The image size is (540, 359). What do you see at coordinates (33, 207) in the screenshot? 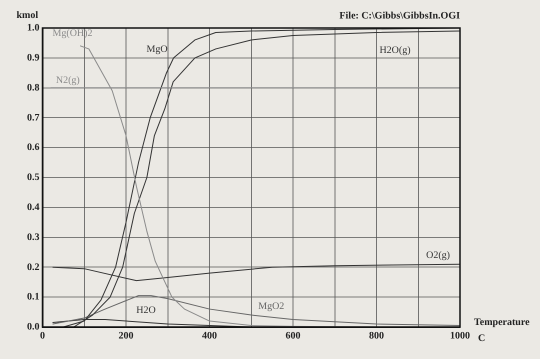
I see `y-tick-label: 0.4` at bounding box center [33, 207].